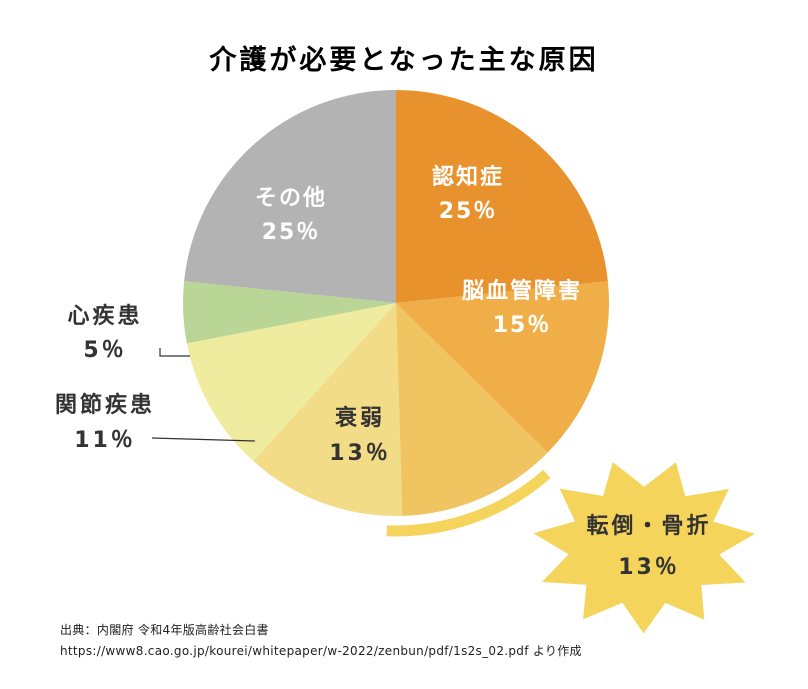 This screenshot has height=689, width=808. I want to click on slice-label-name: 認知症, so click(468, 177).